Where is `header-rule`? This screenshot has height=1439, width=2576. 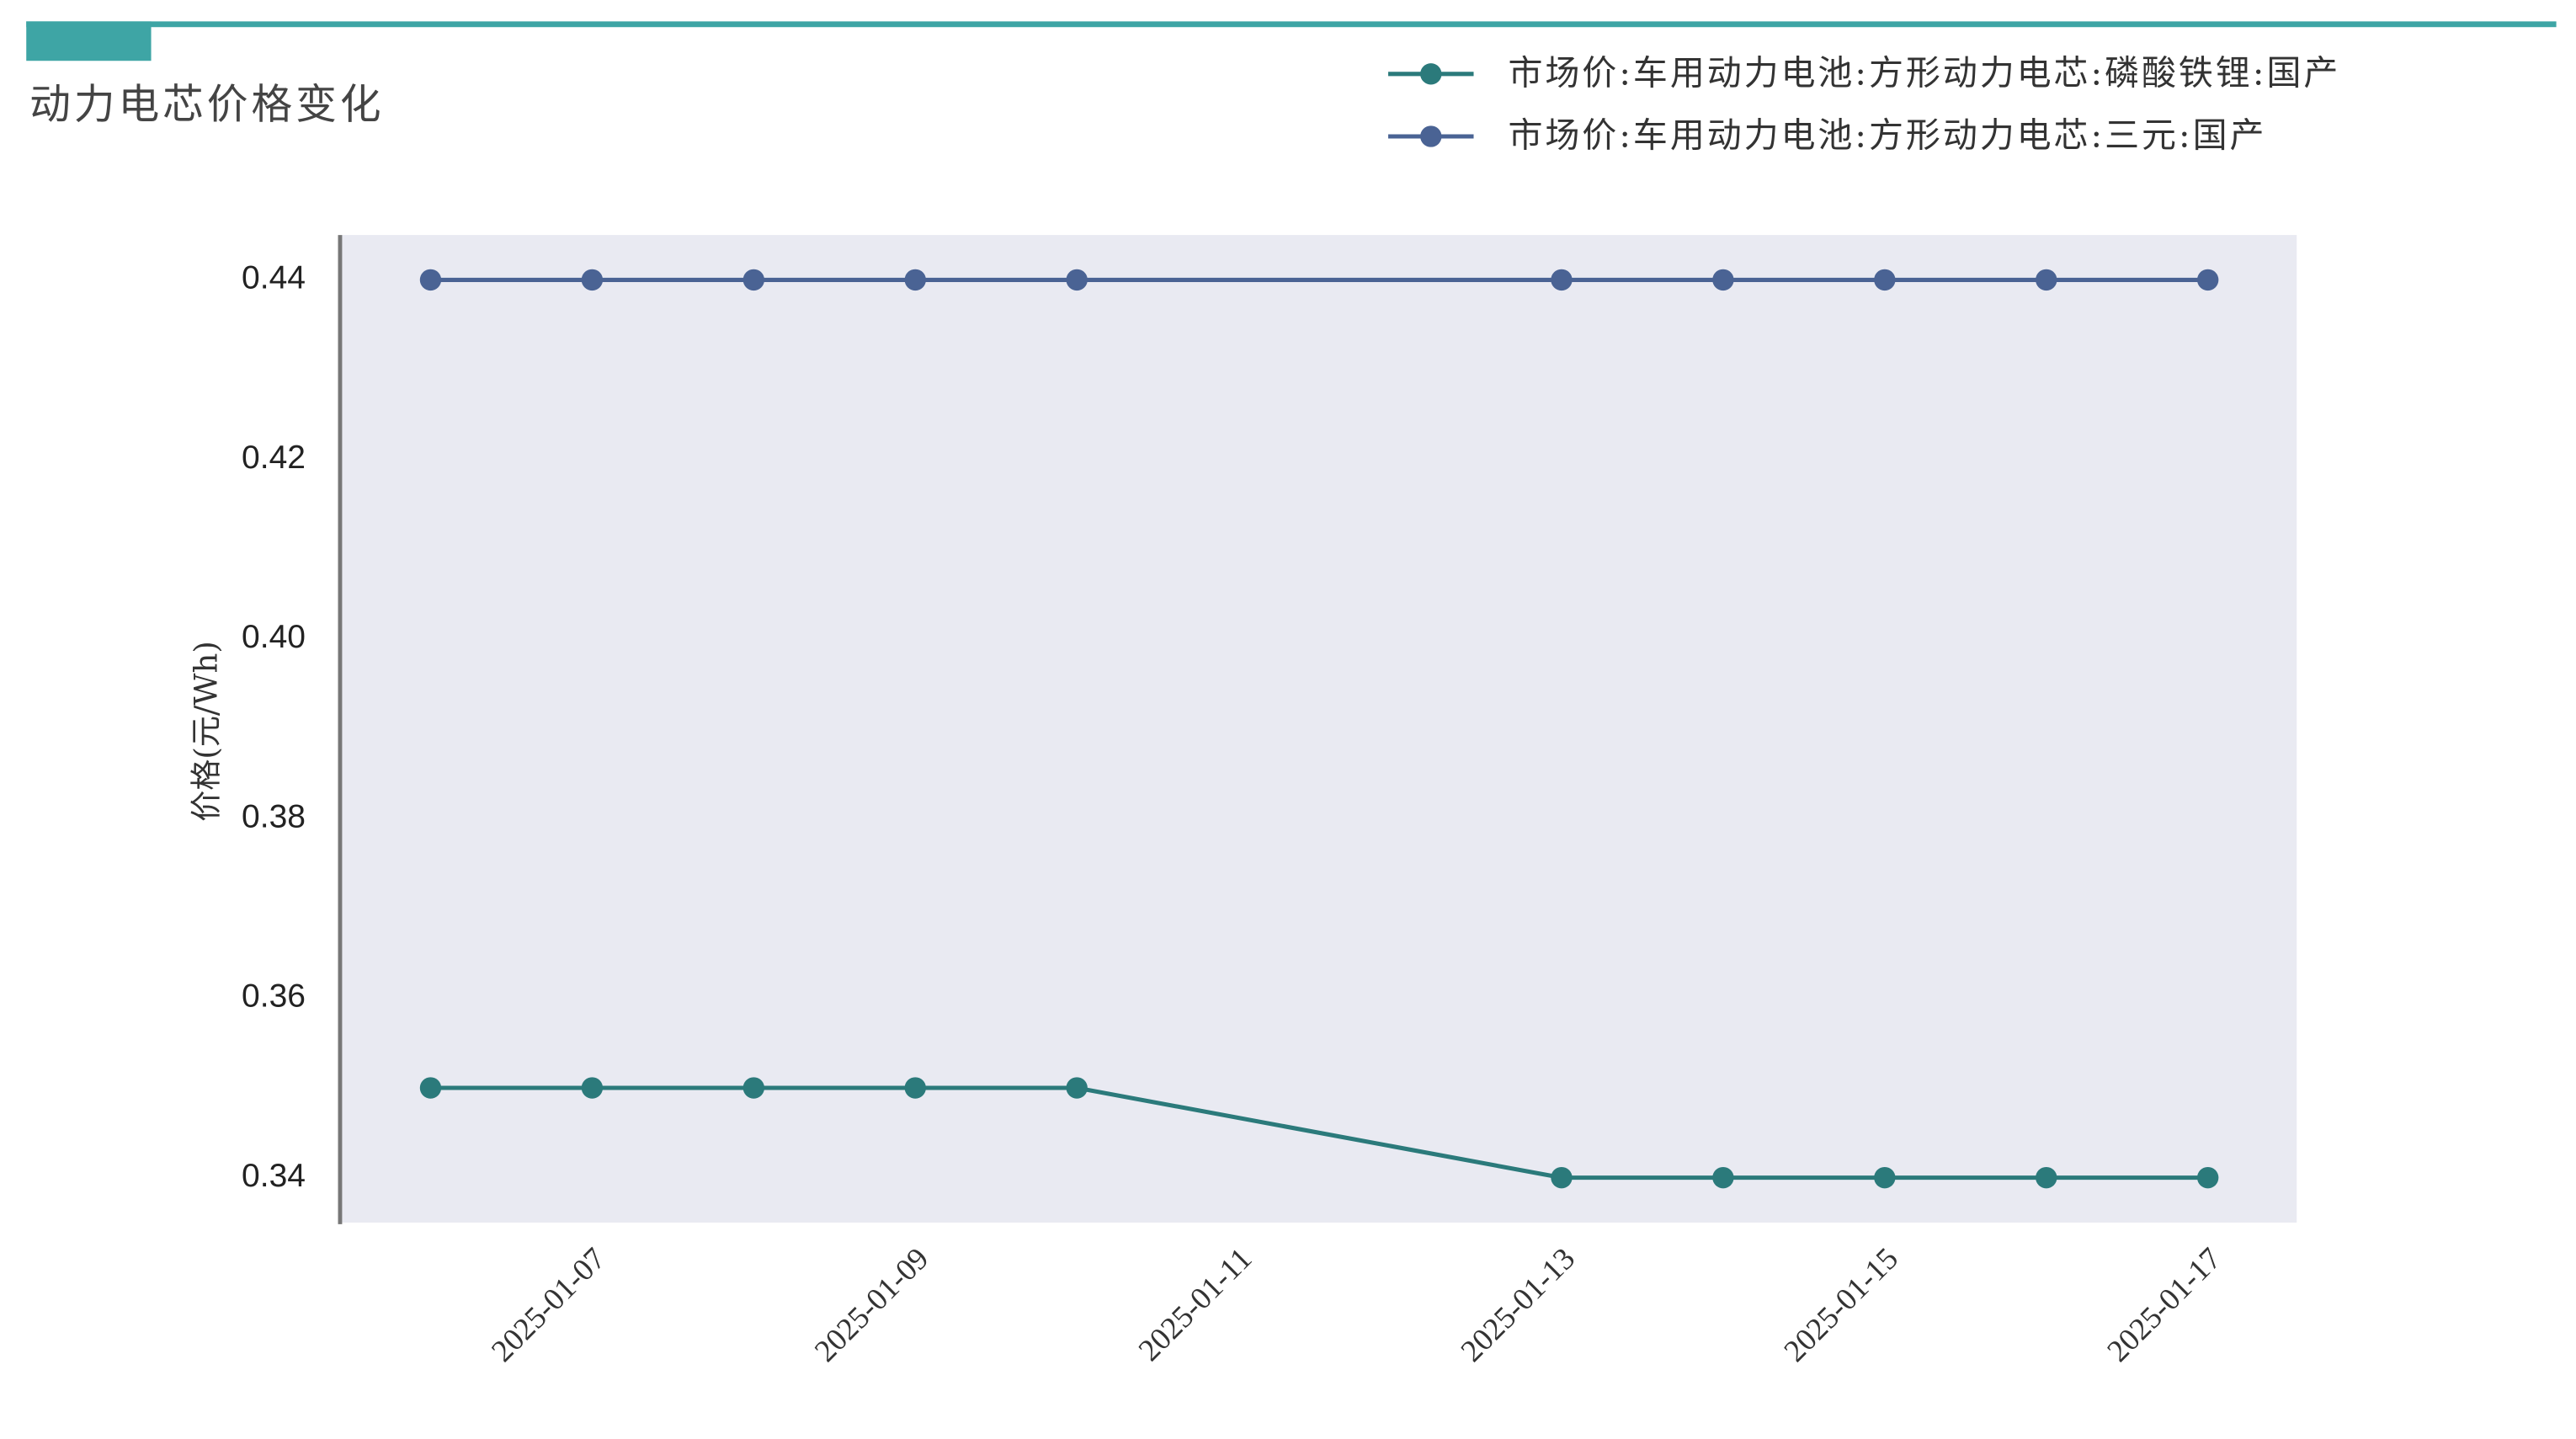
header-rule is located at coordinates (1291, 24).